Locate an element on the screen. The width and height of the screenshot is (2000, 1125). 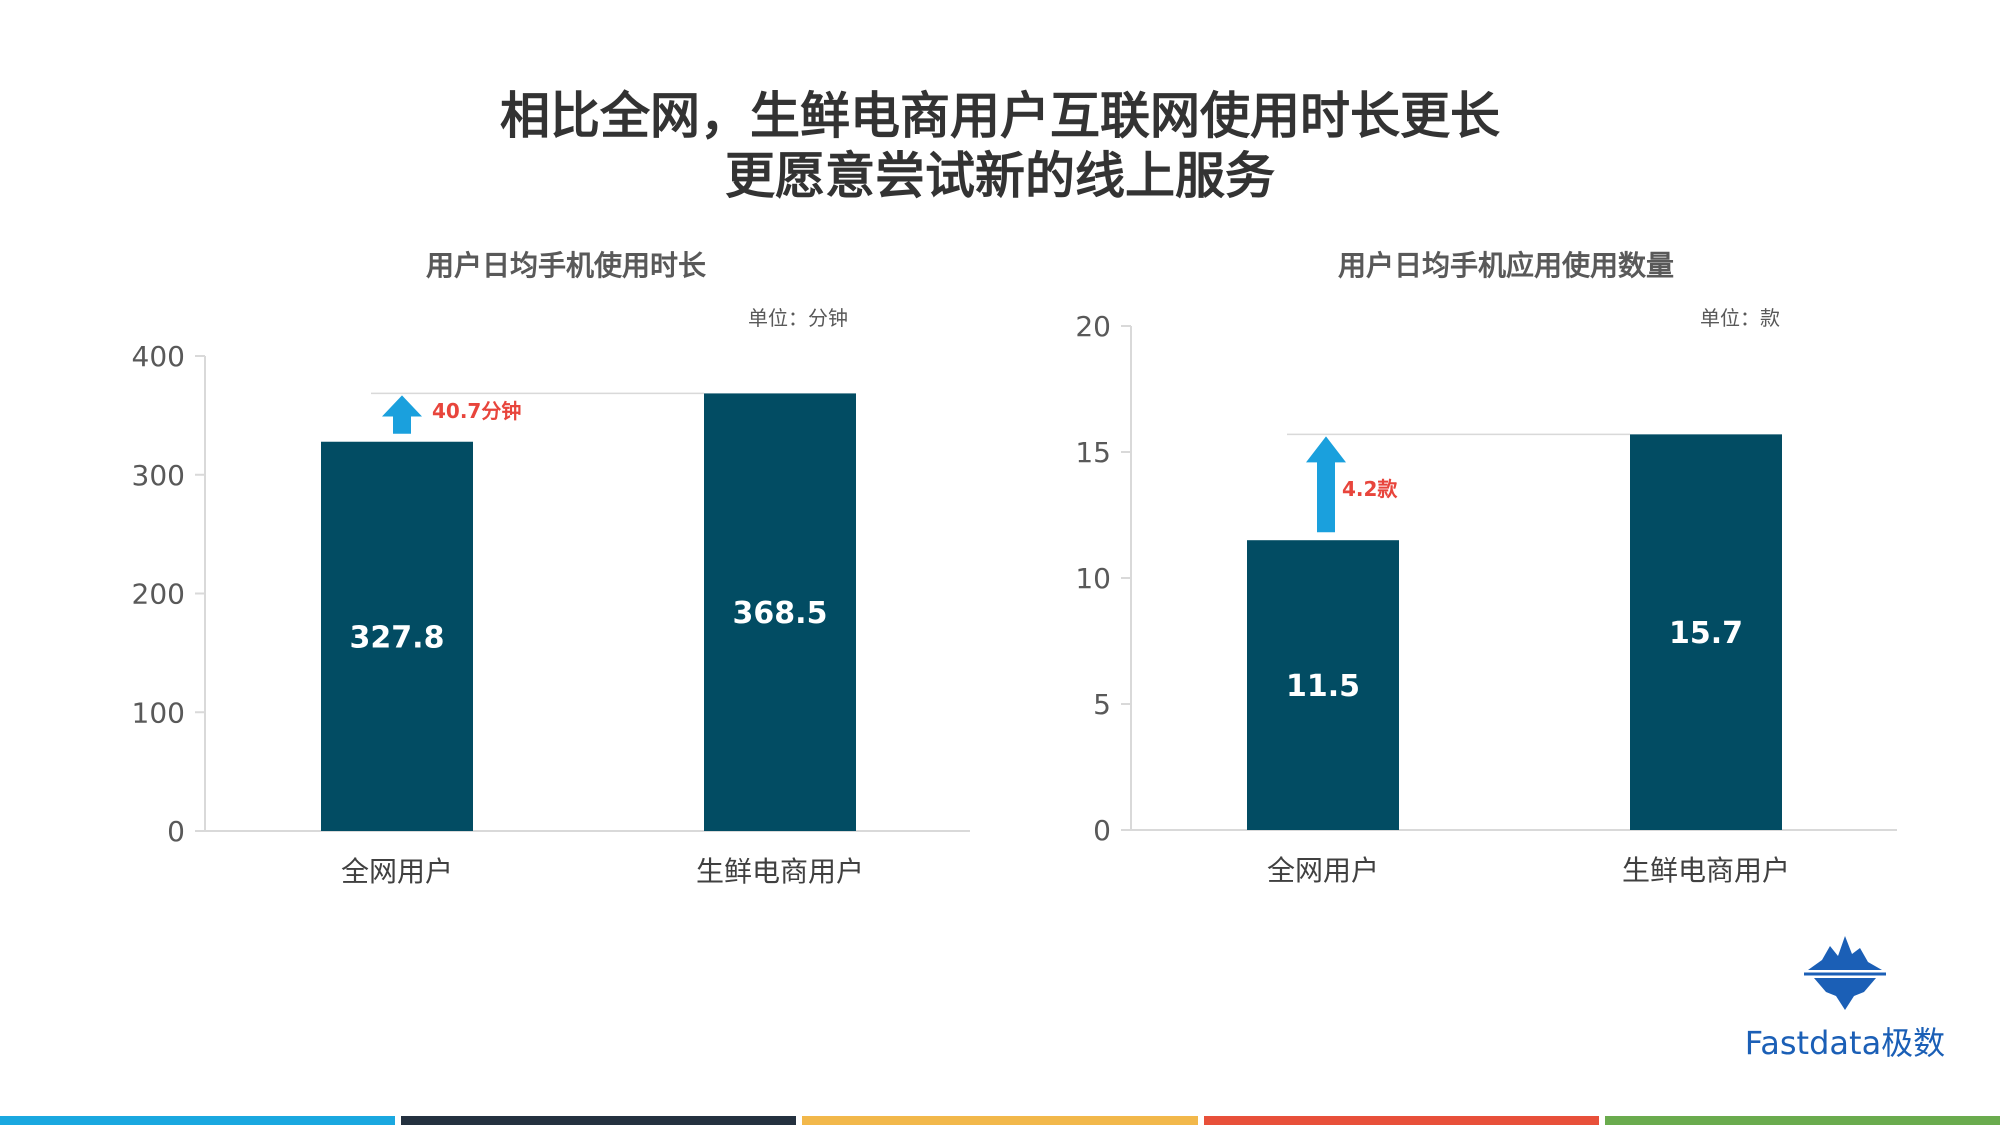
y-tick-label: 10 is located at coordinates (1093, 578).